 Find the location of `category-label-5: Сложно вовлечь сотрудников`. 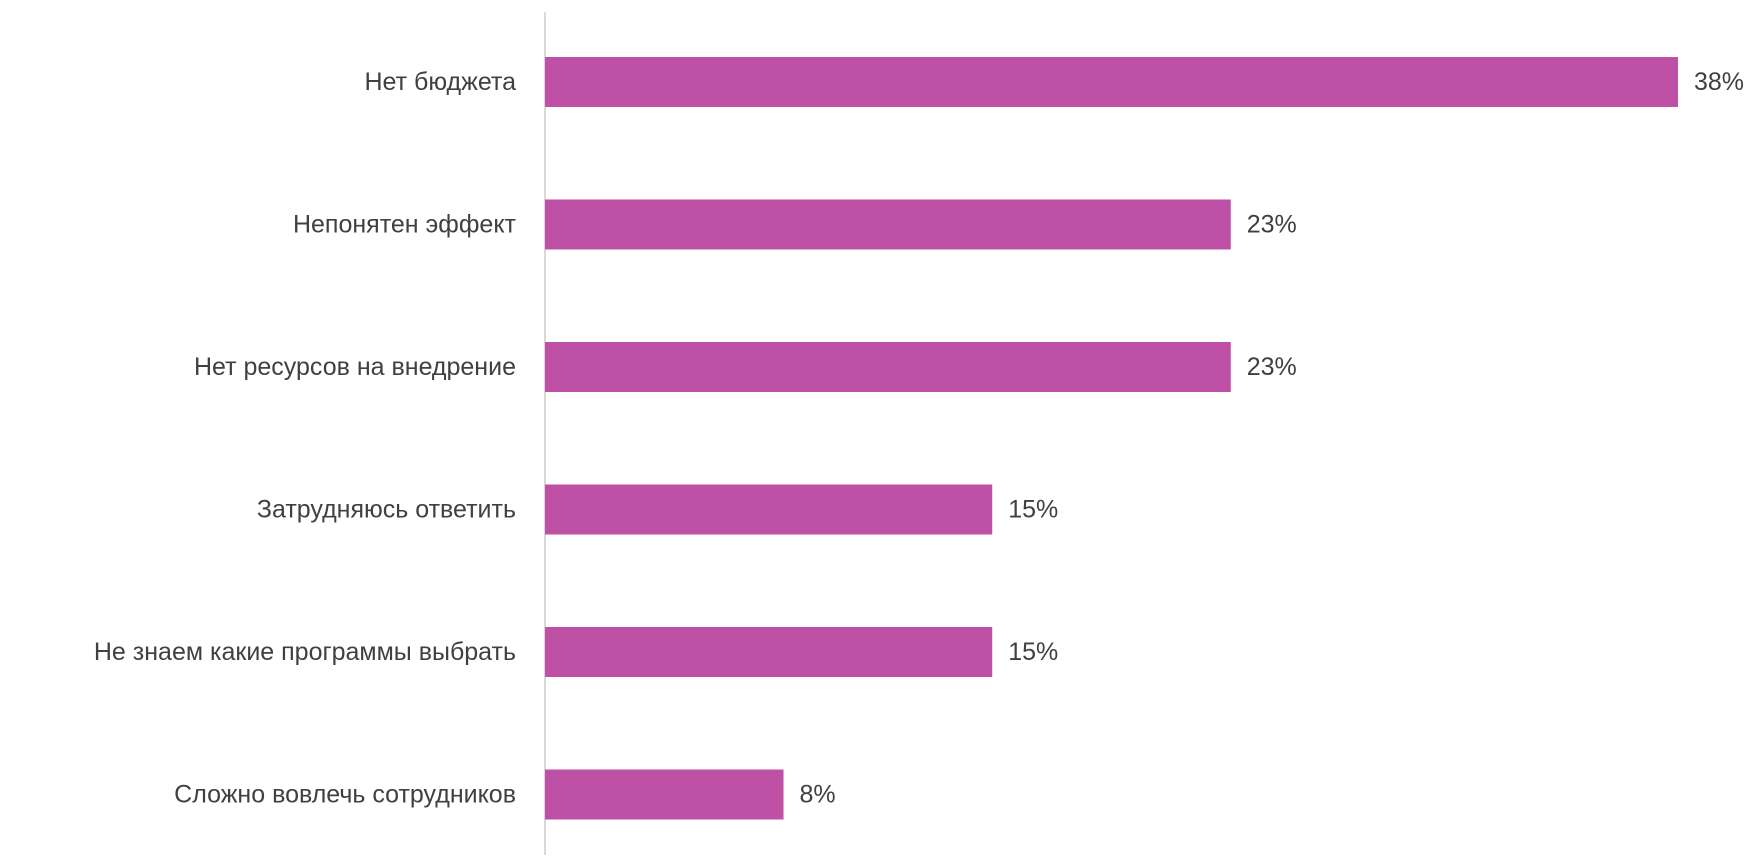

category-label-5: Сложно вовлечь сотрудников is located at coordinates (345, 795).